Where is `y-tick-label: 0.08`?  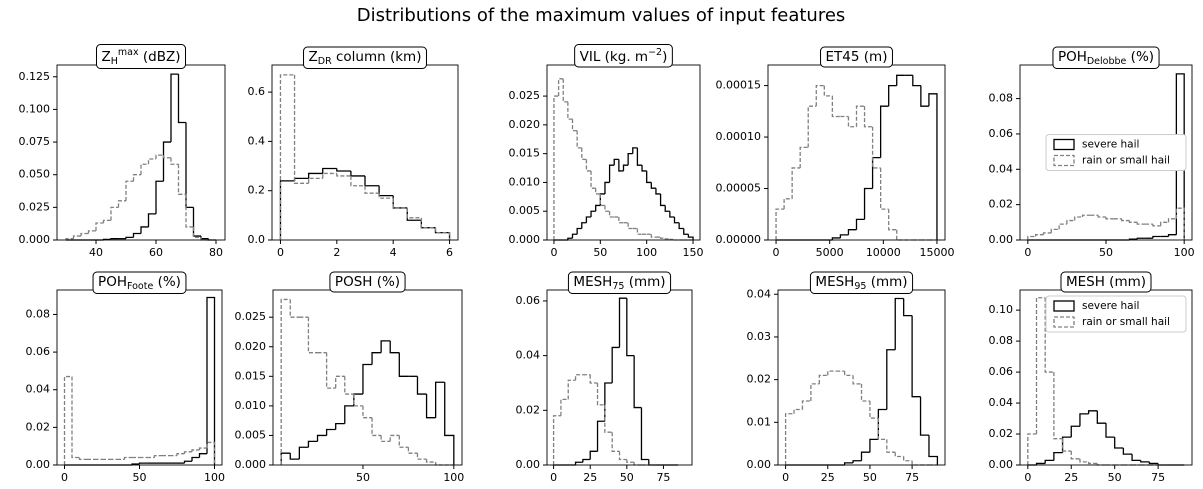 y-tick-label: 0.08 is located at coordinates (1001, 98).